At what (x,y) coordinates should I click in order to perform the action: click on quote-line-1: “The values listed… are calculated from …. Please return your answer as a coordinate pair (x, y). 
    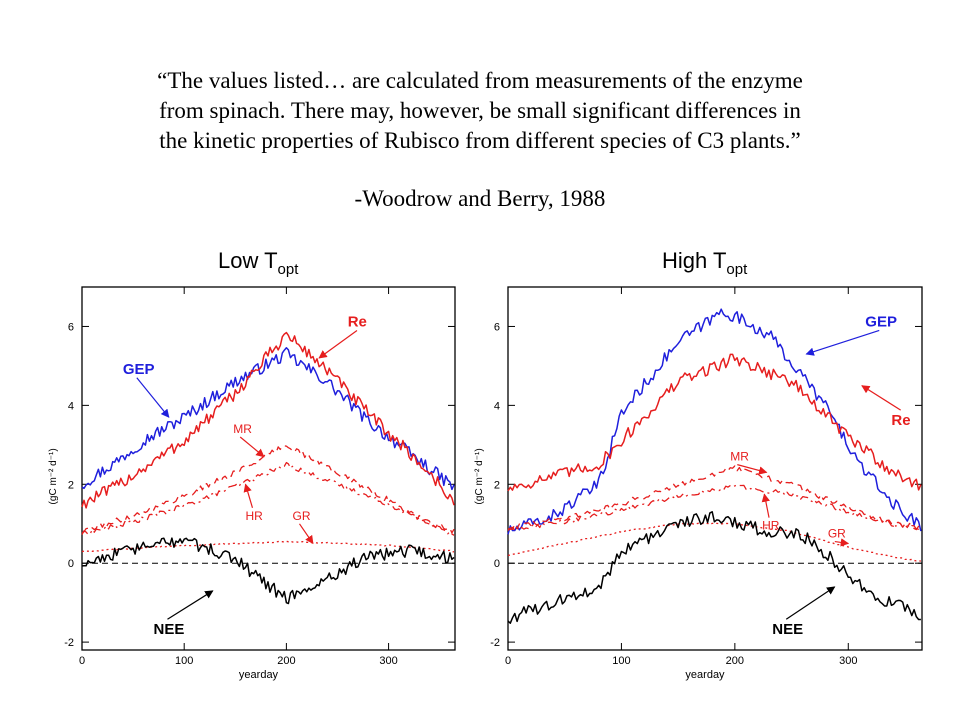
    Looking at the image, I should click on (480, 80).